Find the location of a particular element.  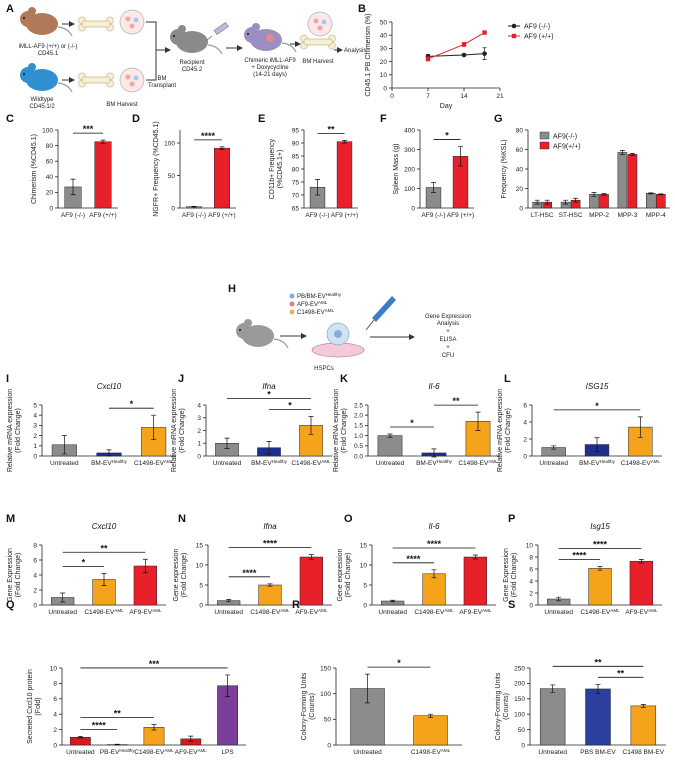

y-tick-label: 300 is located at coordinates (409, 150).